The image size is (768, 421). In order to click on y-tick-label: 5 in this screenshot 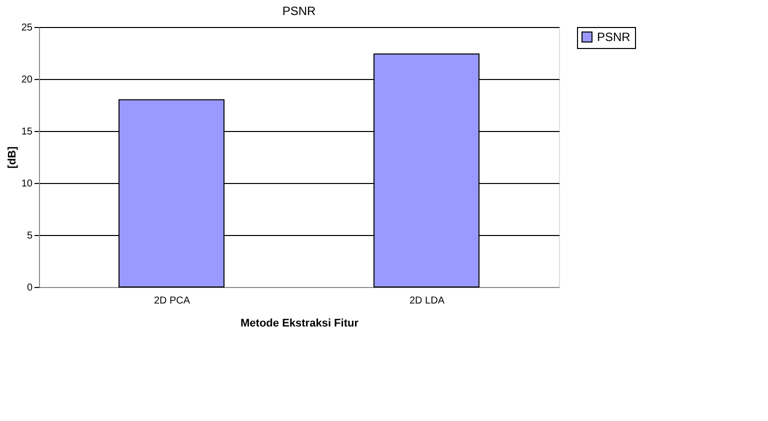, I will do `click(29, 236)`.